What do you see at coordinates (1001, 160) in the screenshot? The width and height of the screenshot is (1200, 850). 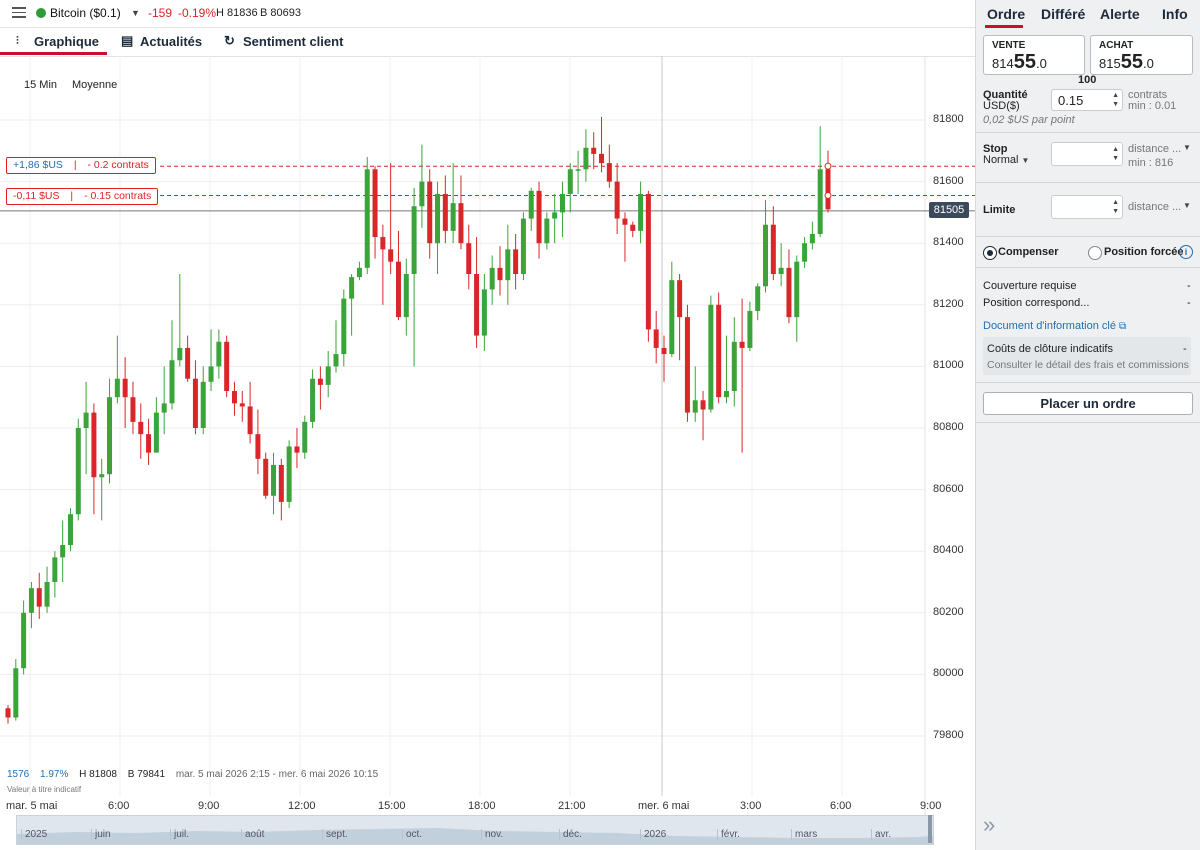 I see `stop-type-value: Normal` at bounding box center [1001, 160].